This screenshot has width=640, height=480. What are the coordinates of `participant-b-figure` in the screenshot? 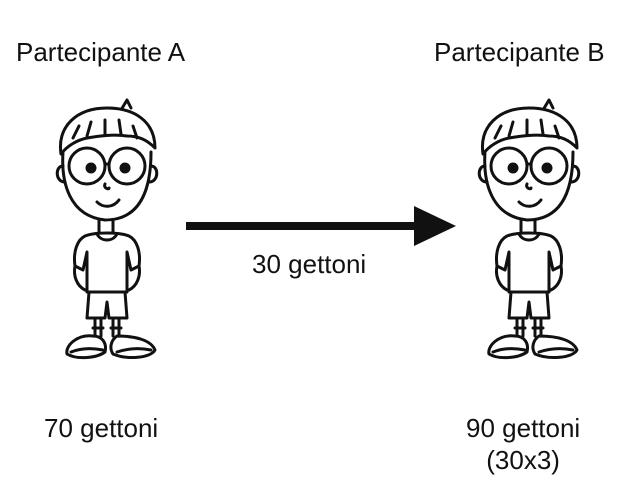 It's located at (529, 231).